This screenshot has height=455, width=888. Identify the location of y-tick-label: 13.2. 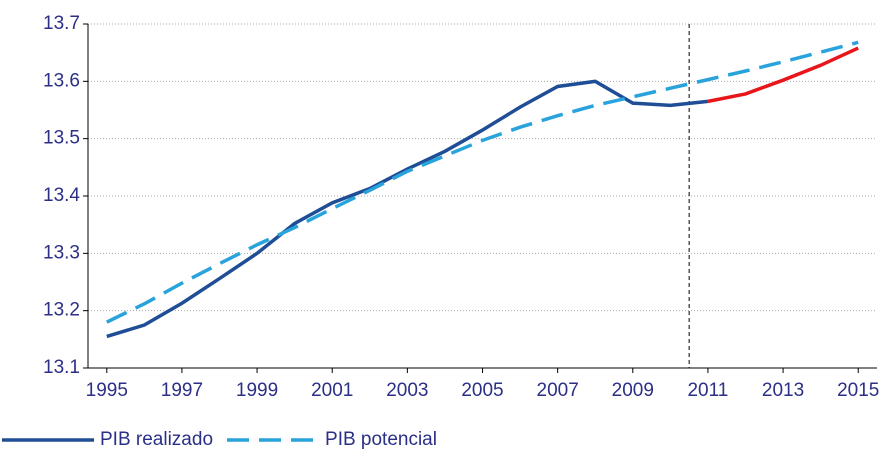
(61, 310).